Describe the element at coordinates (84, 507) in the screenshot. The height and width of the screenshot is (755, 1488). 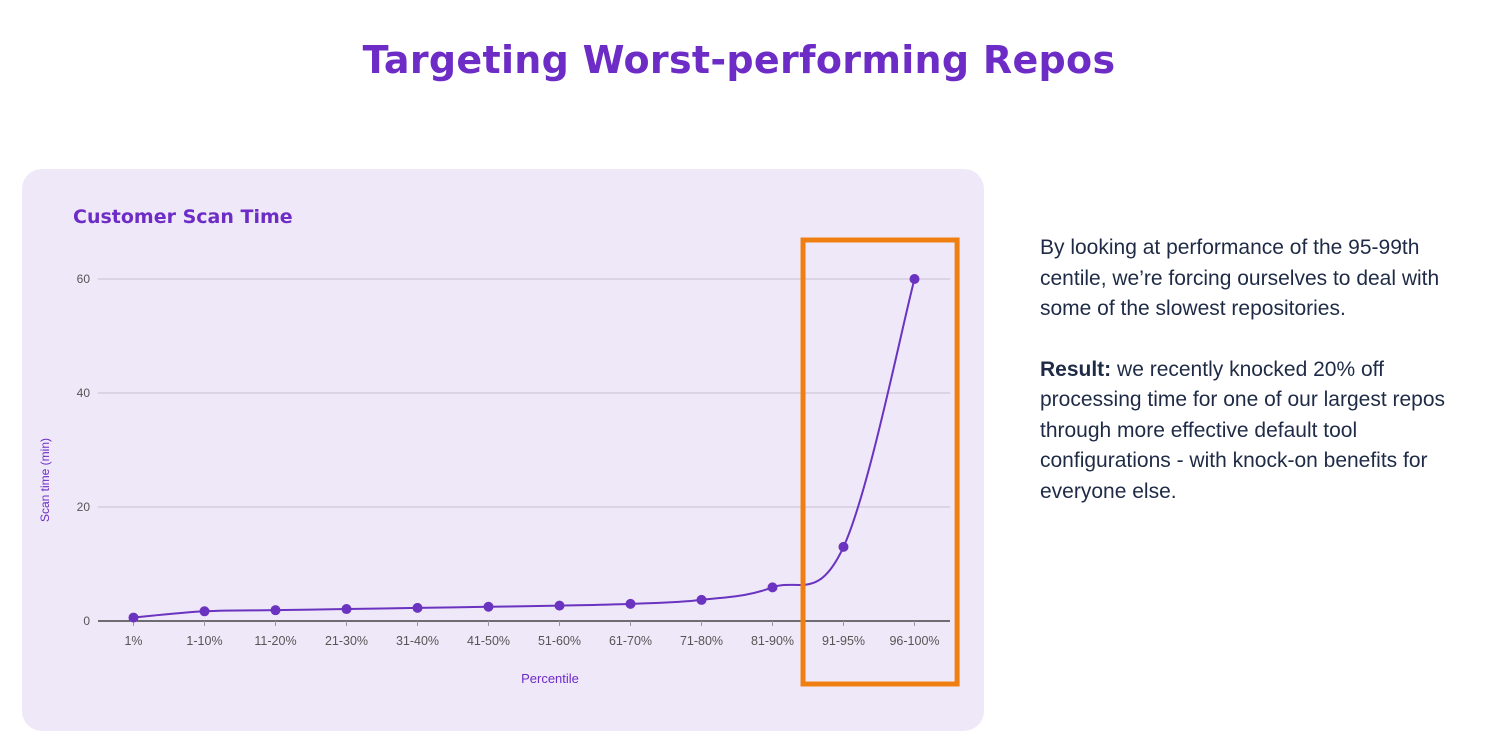
I see `y-tick-label: 20` at that location.